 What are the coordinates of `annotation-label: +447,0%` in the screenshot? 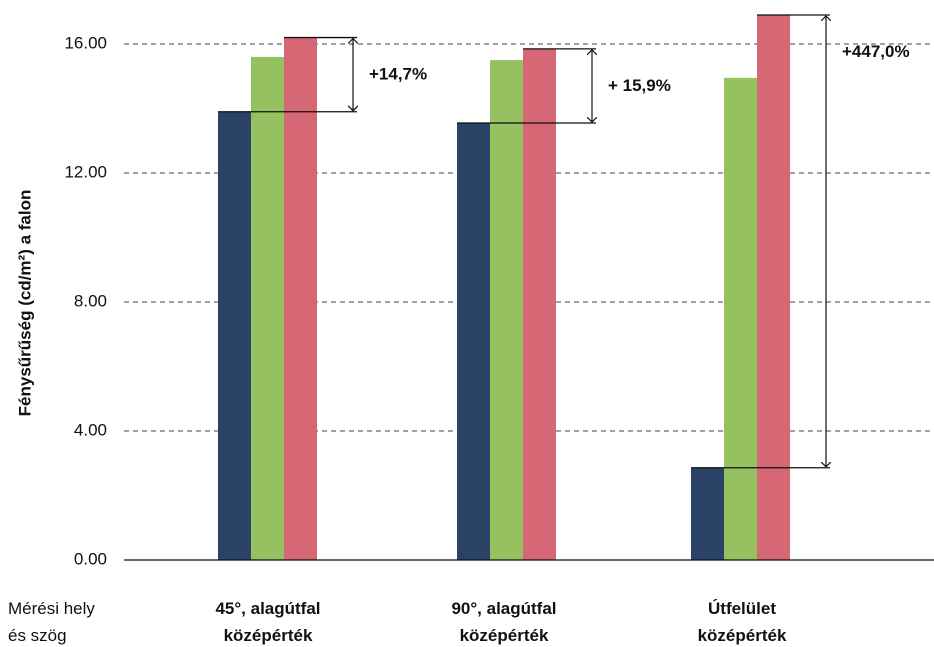 It's located at (876, 51).